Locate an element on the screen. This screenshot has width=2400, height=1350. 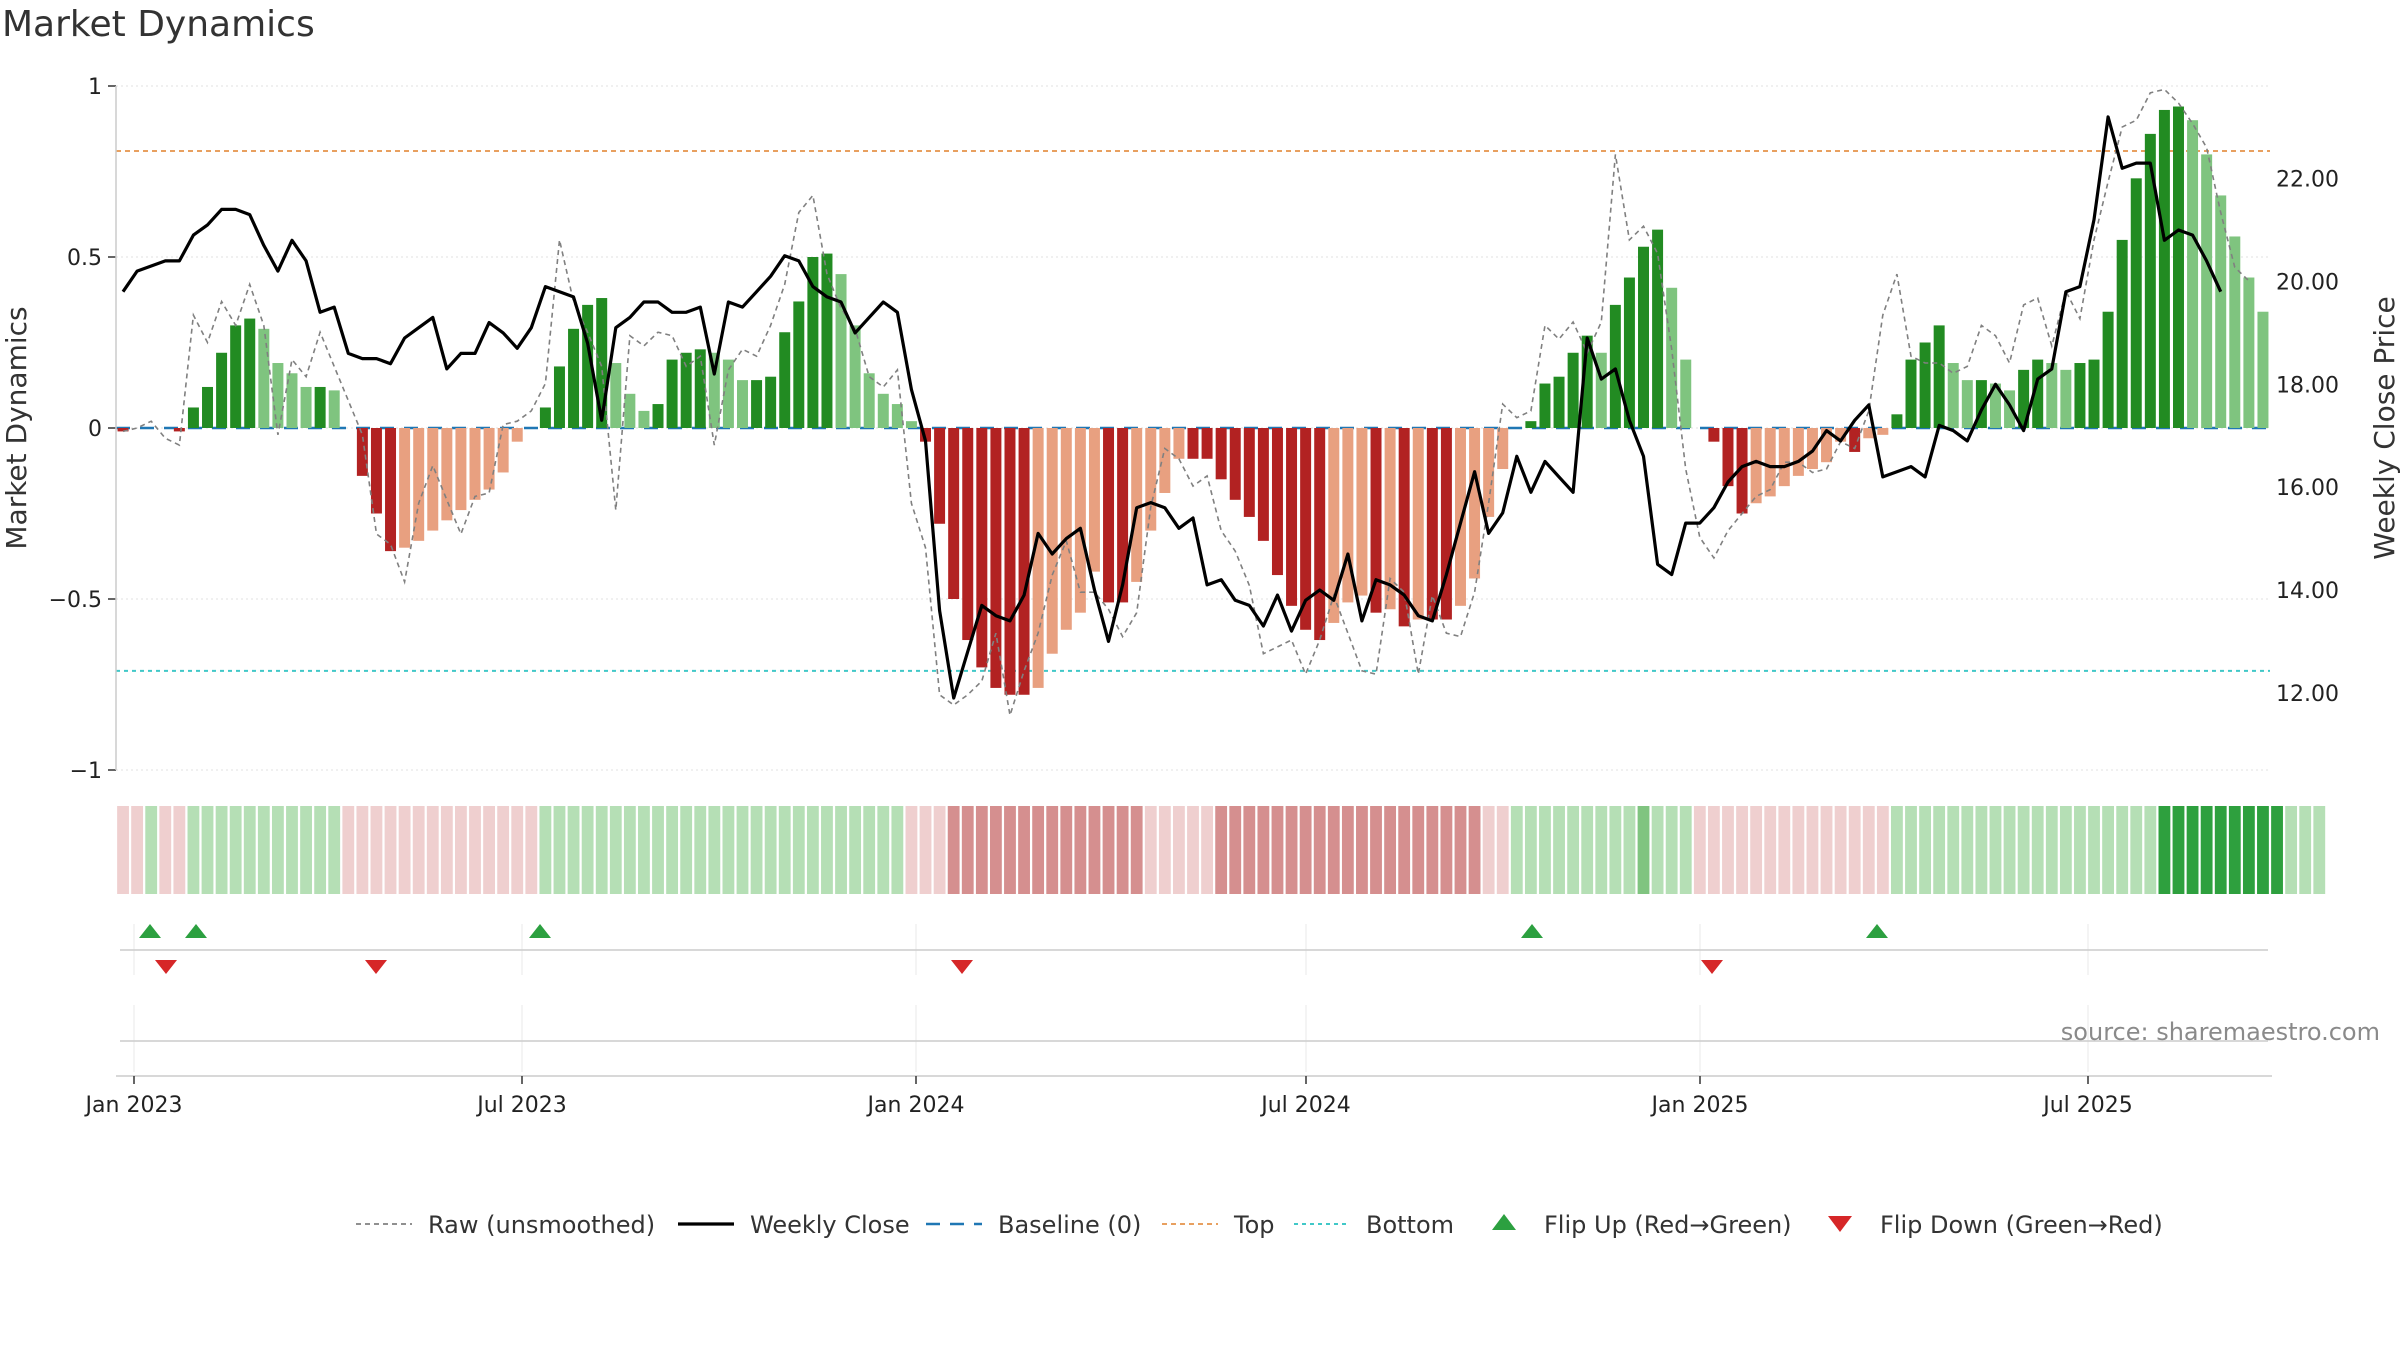
chart-title: Market Dynamics is located at coordinates (158, 24).